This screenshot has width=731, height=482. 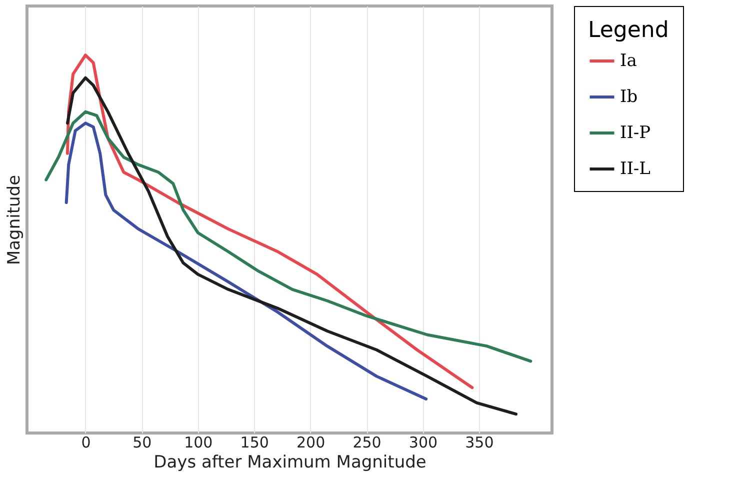 I want to click on legend-label: II-L, so click(x=635, y=169).